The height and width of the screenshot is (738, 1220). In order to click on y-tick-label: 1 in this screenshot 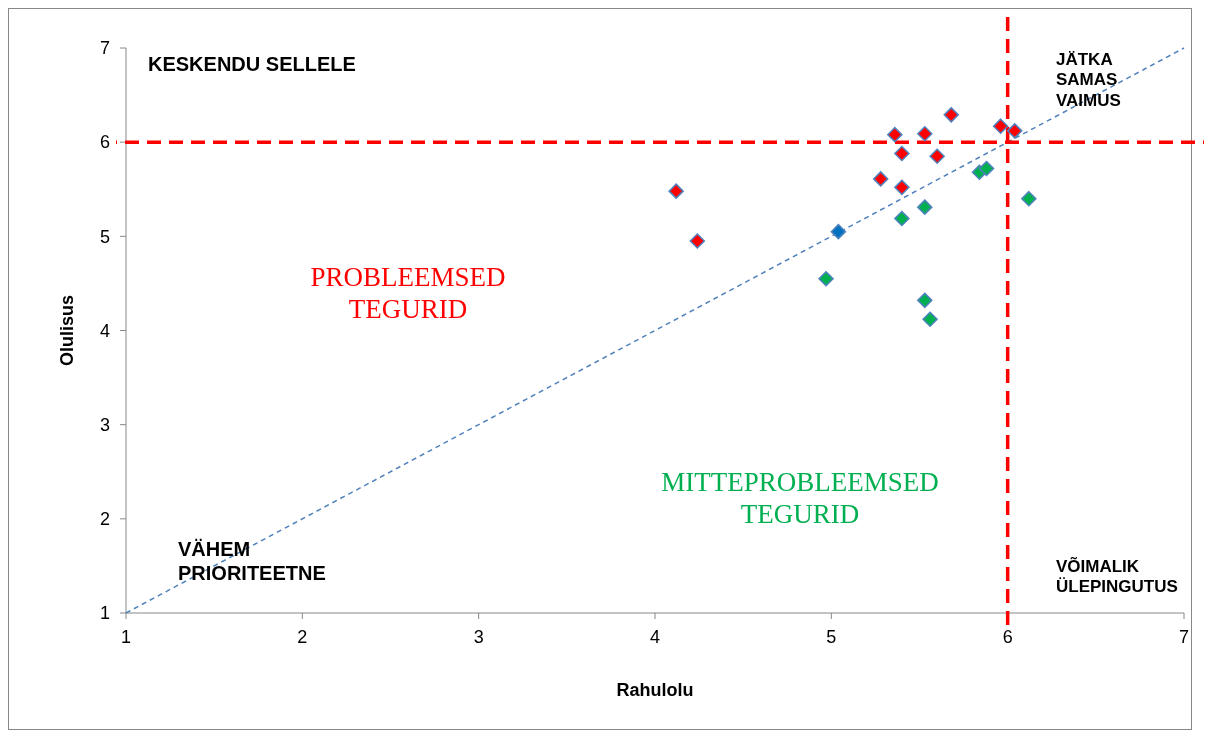, I will do `click(104, 613)`.